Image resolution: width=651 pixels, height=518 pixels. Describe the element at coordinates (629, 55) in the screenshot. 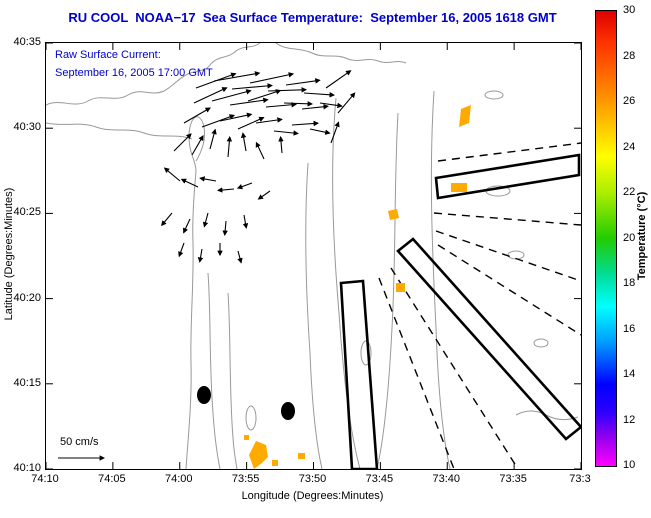

I see `colorbar-tick-label: 28` at that location.